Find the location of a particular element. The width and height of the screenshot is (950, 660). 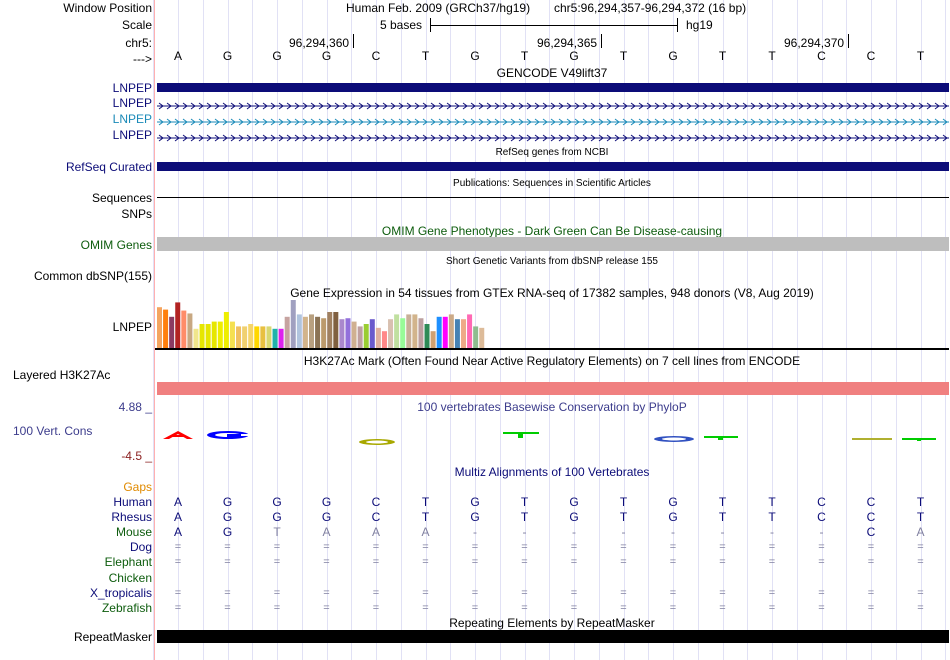

refseq-transcript is located at coordinates (553, 166).